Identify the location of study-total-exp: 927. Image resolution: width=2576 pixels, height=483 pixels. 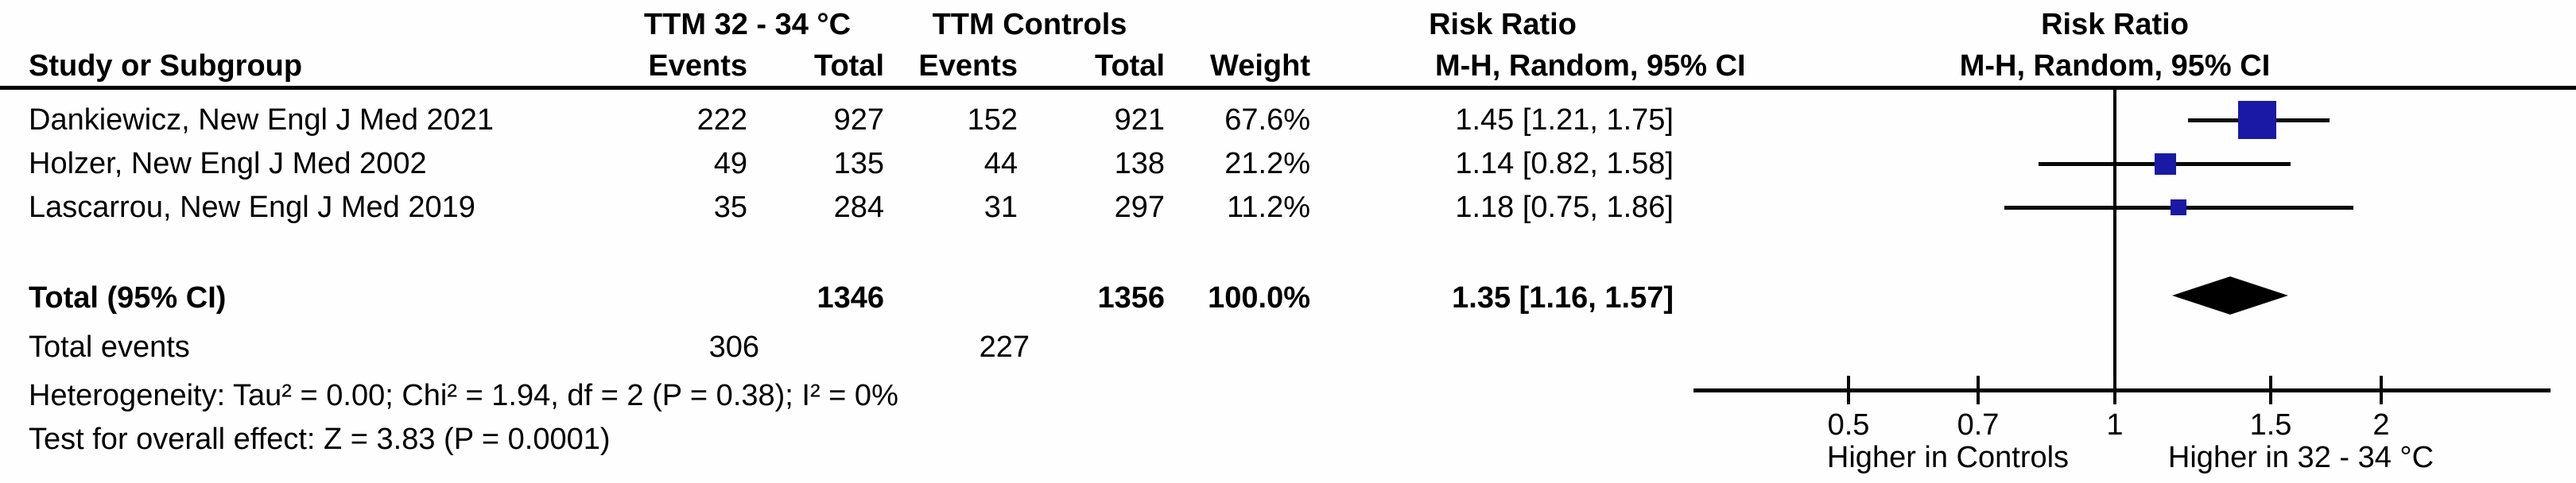
(859, 120).